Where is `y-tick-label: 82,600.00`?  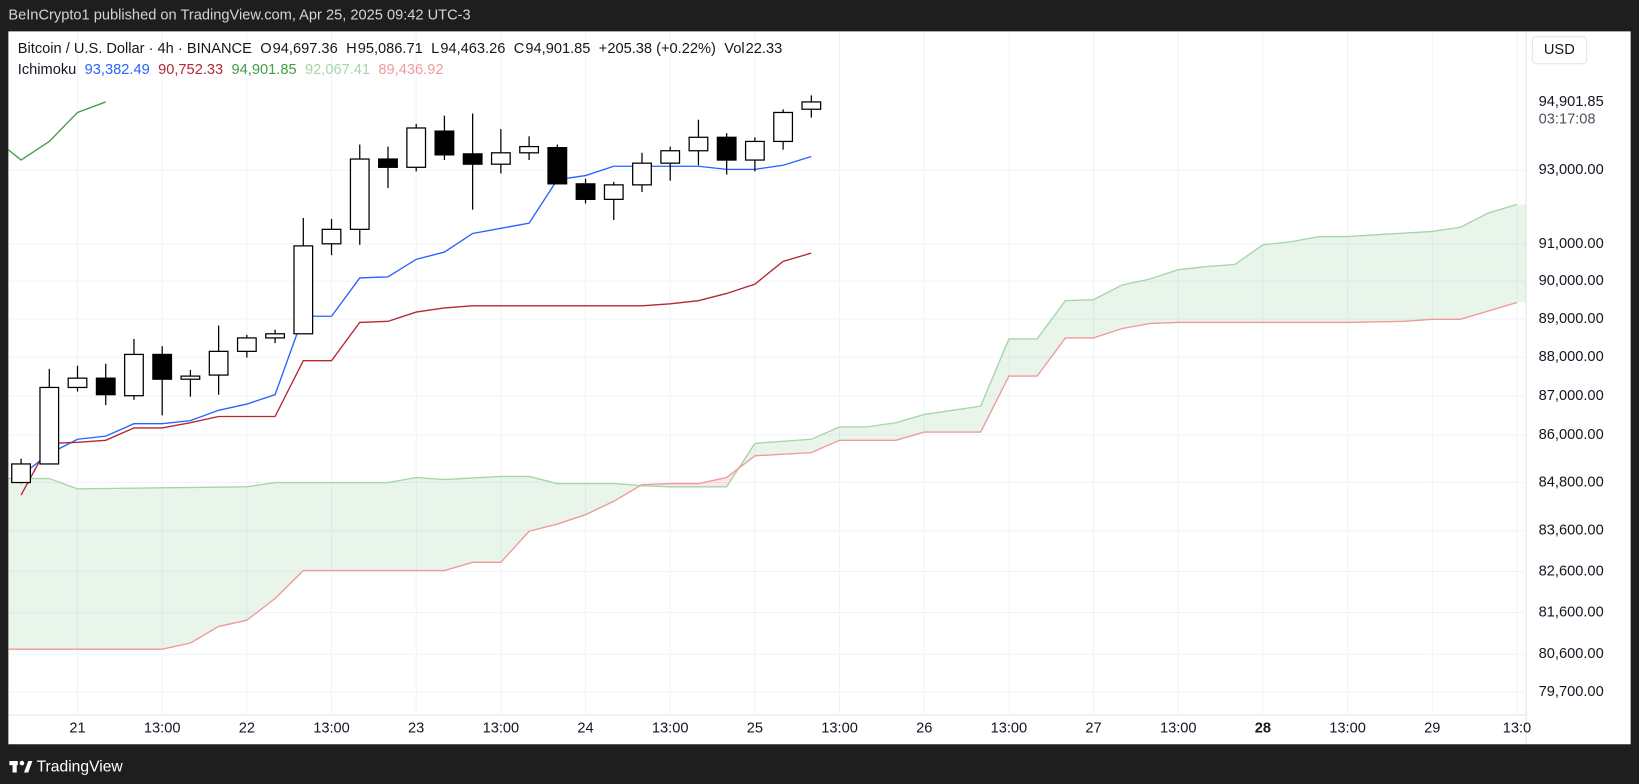
y-tick-label: 82,600.00 is located at coordinates (1571, 571).